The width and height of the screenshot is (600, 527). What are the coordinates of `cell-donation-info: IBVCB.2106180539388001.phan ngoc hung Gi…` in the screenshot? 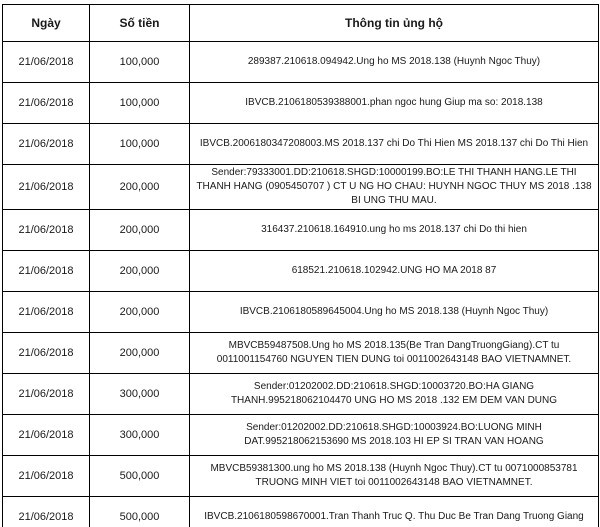 It's located at (394, 103).